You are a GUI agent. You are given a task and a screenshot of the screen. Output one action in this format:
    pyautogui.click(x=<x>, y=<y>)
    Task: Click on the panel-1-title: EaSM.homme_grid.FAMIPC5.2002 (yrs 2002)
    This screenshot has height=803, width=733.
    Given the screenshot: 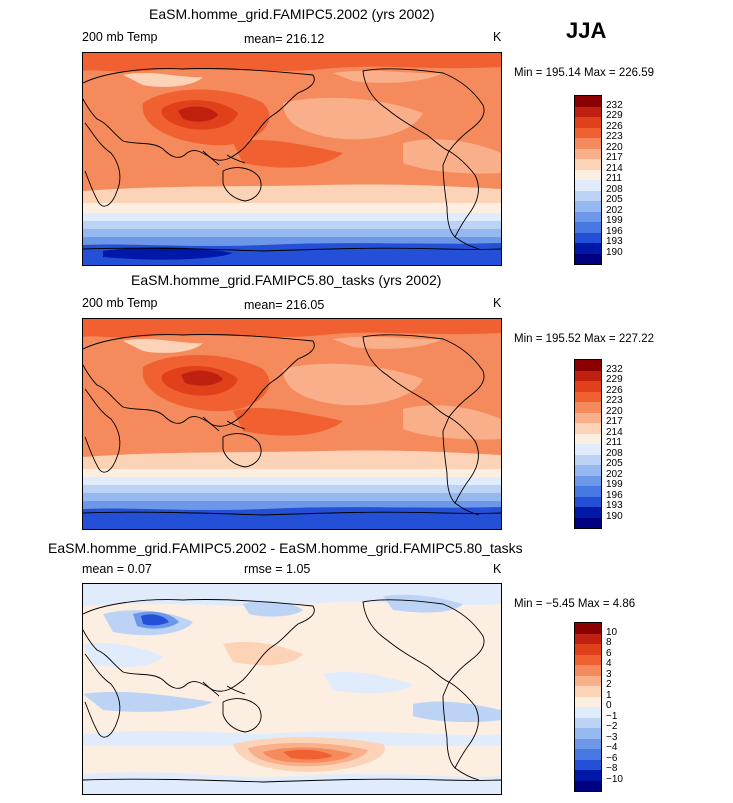 What is the action you would take?
    pyautogui.click(x=292, y=14)
    